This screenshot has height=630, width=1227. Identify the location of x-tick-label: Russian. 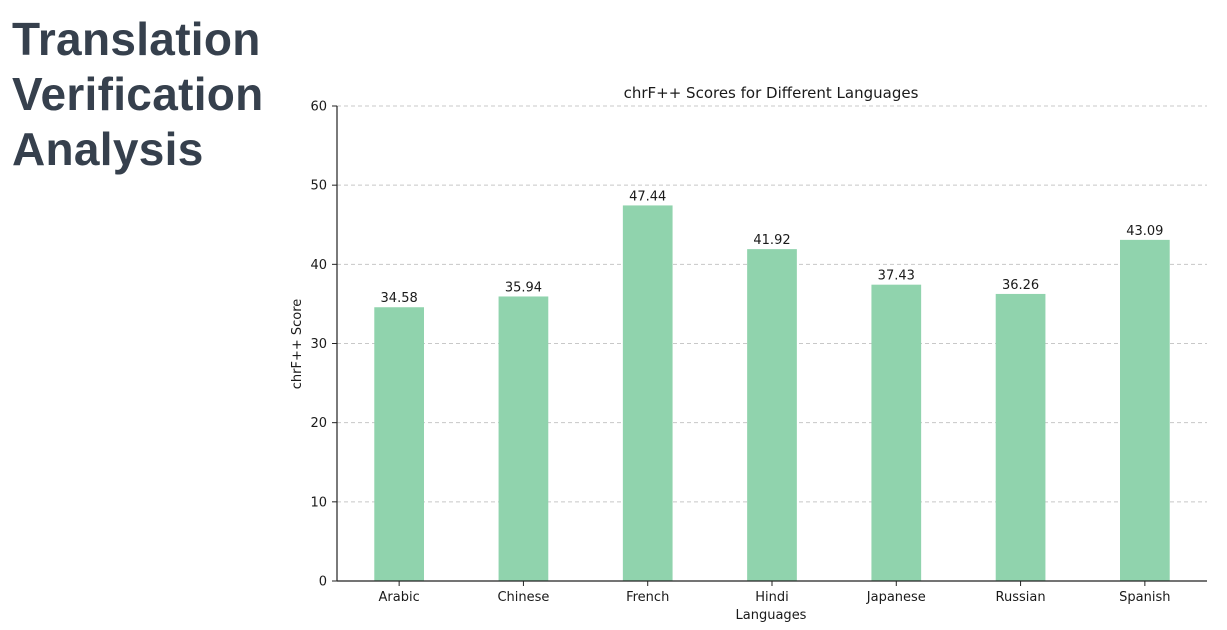
(1021, 597).